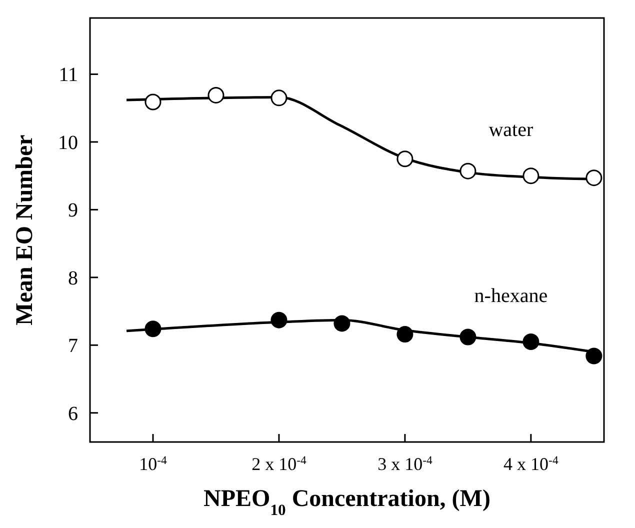 Image resolution: width=635 pixels, height=528 pixels. I want to click on y-tick-label: 6, so click(73, 413).